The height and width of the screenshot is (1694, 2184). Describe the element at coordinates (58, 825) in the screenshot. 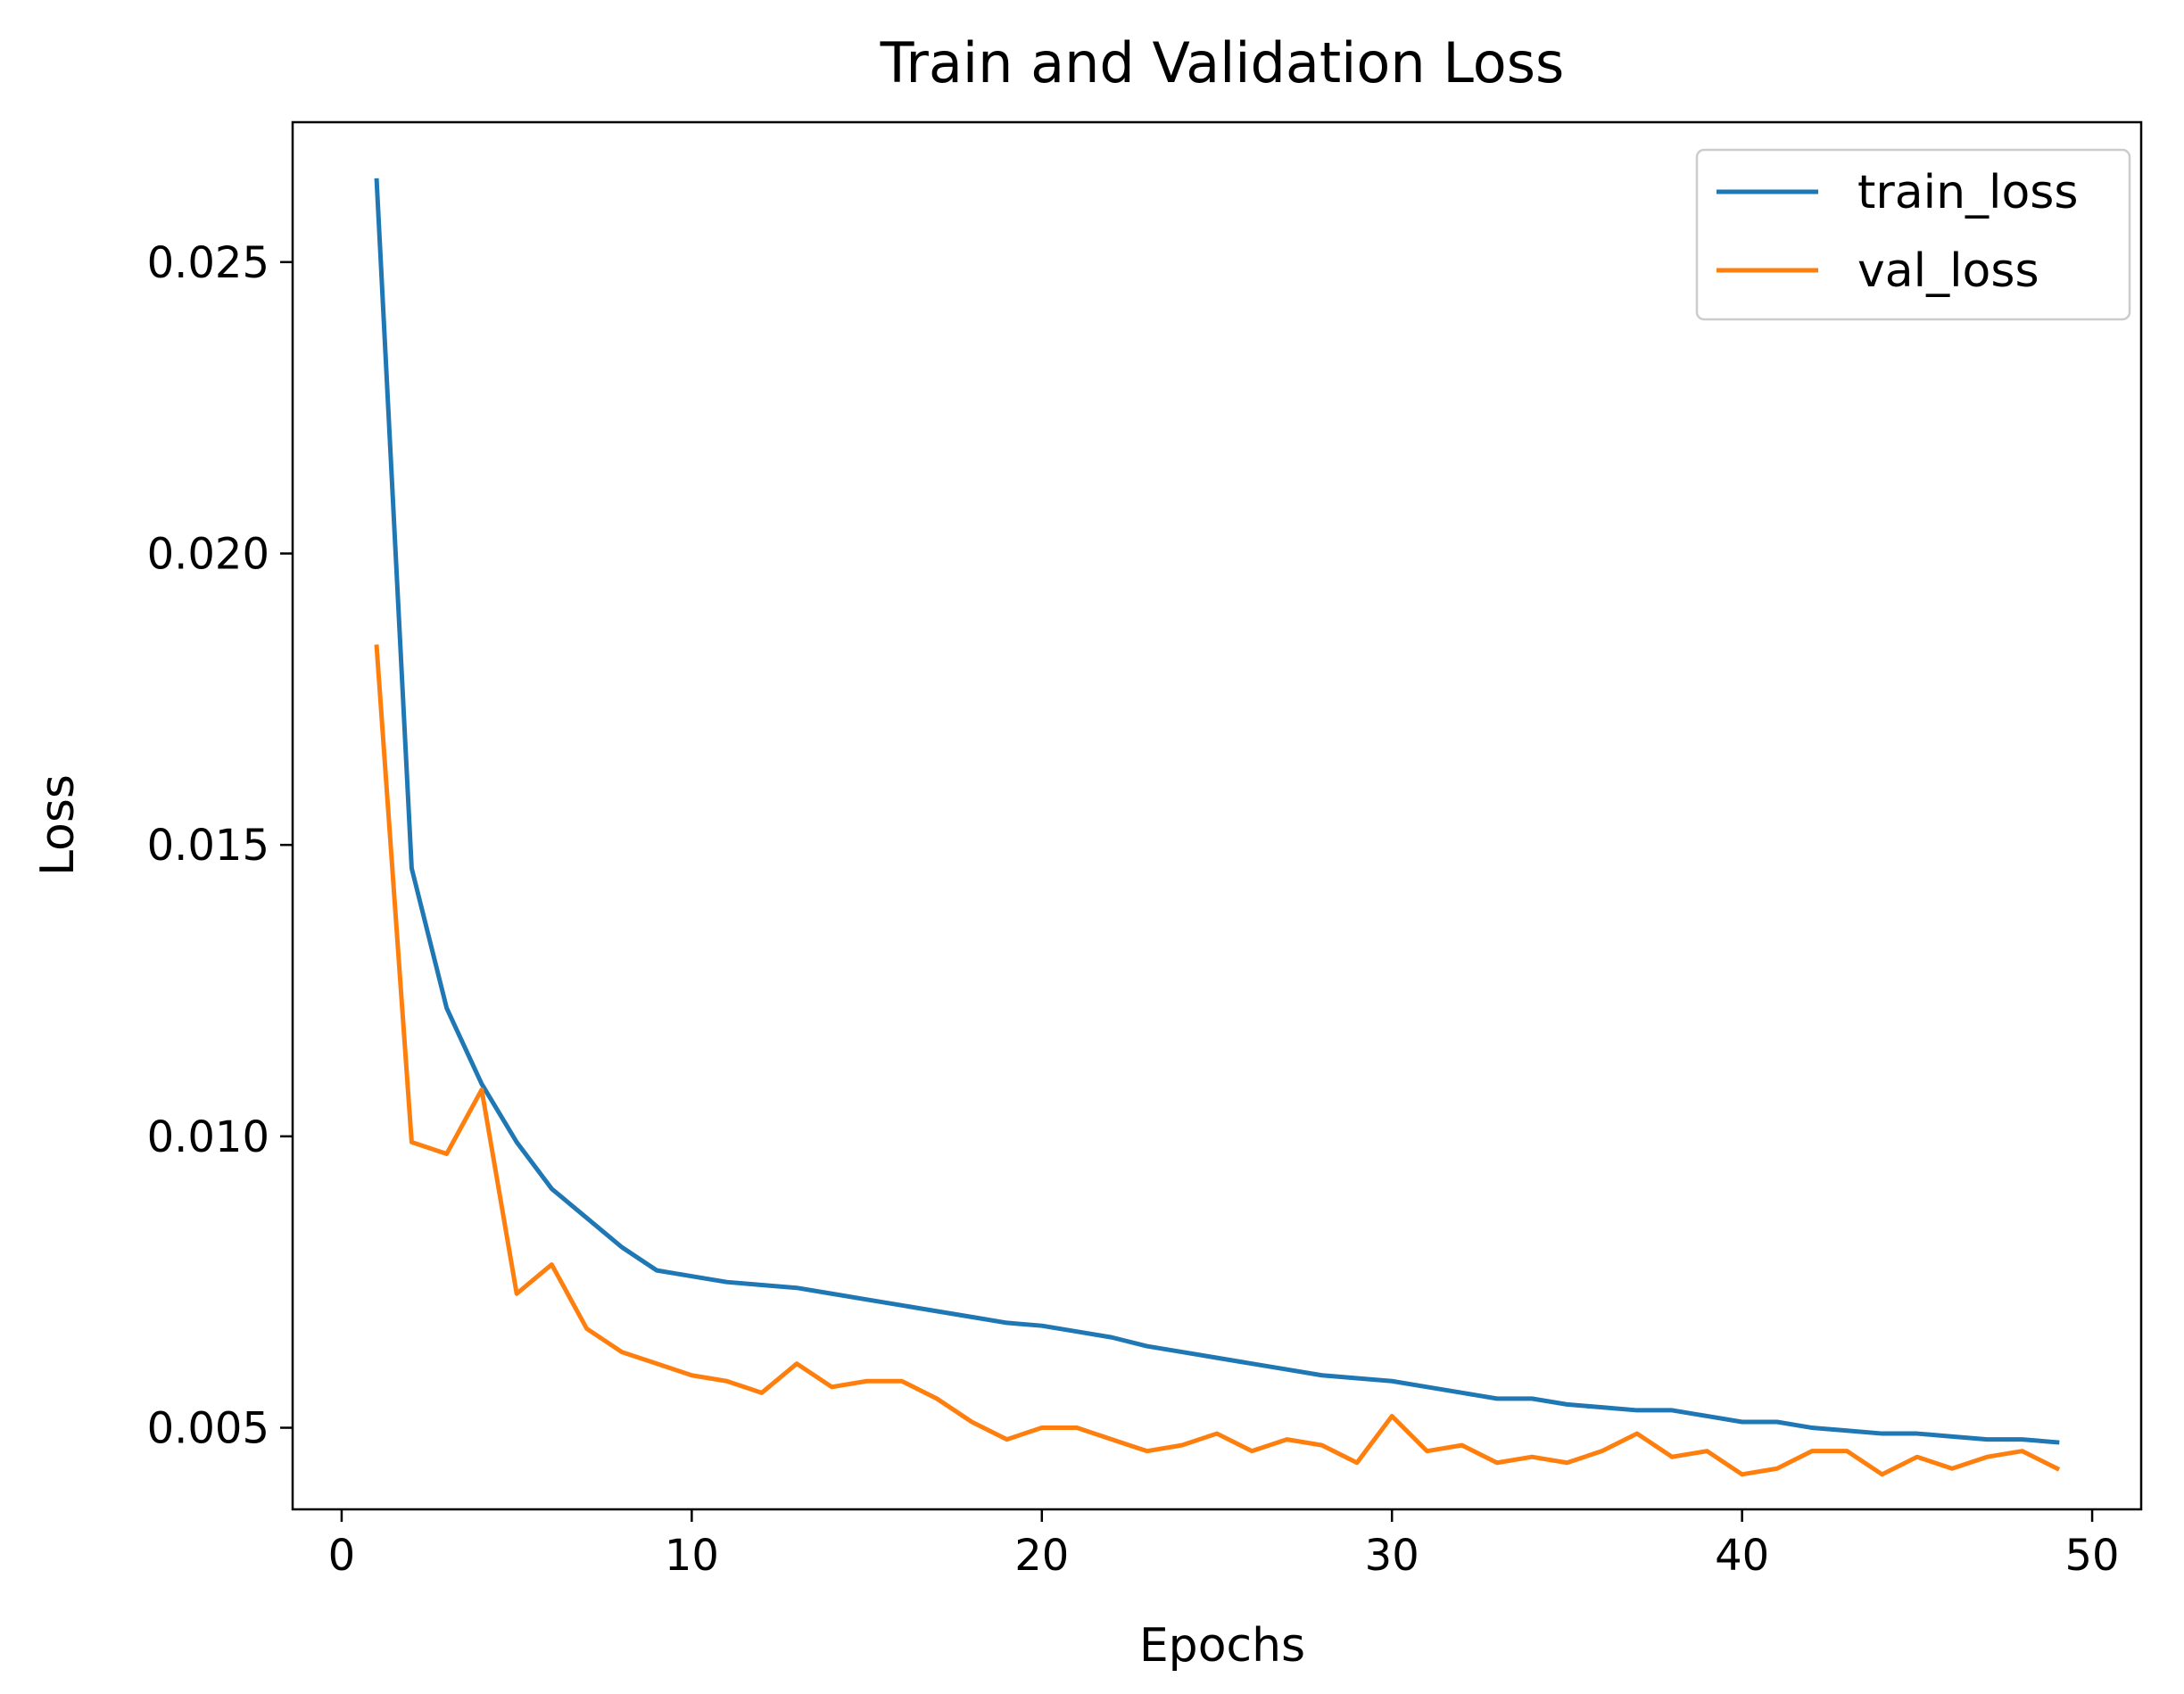

I see `y-axis-label: Loss` at that location.